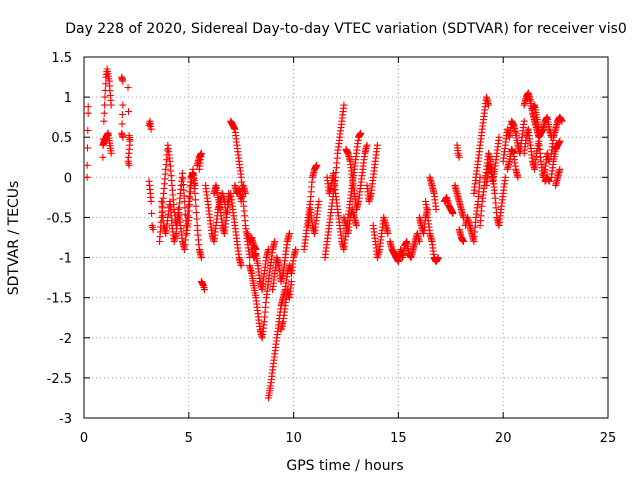 This screenshot has height=480, width=640. I want to click on x-tick-labels: 0 5 10 15 20 25, so click(348, 438).